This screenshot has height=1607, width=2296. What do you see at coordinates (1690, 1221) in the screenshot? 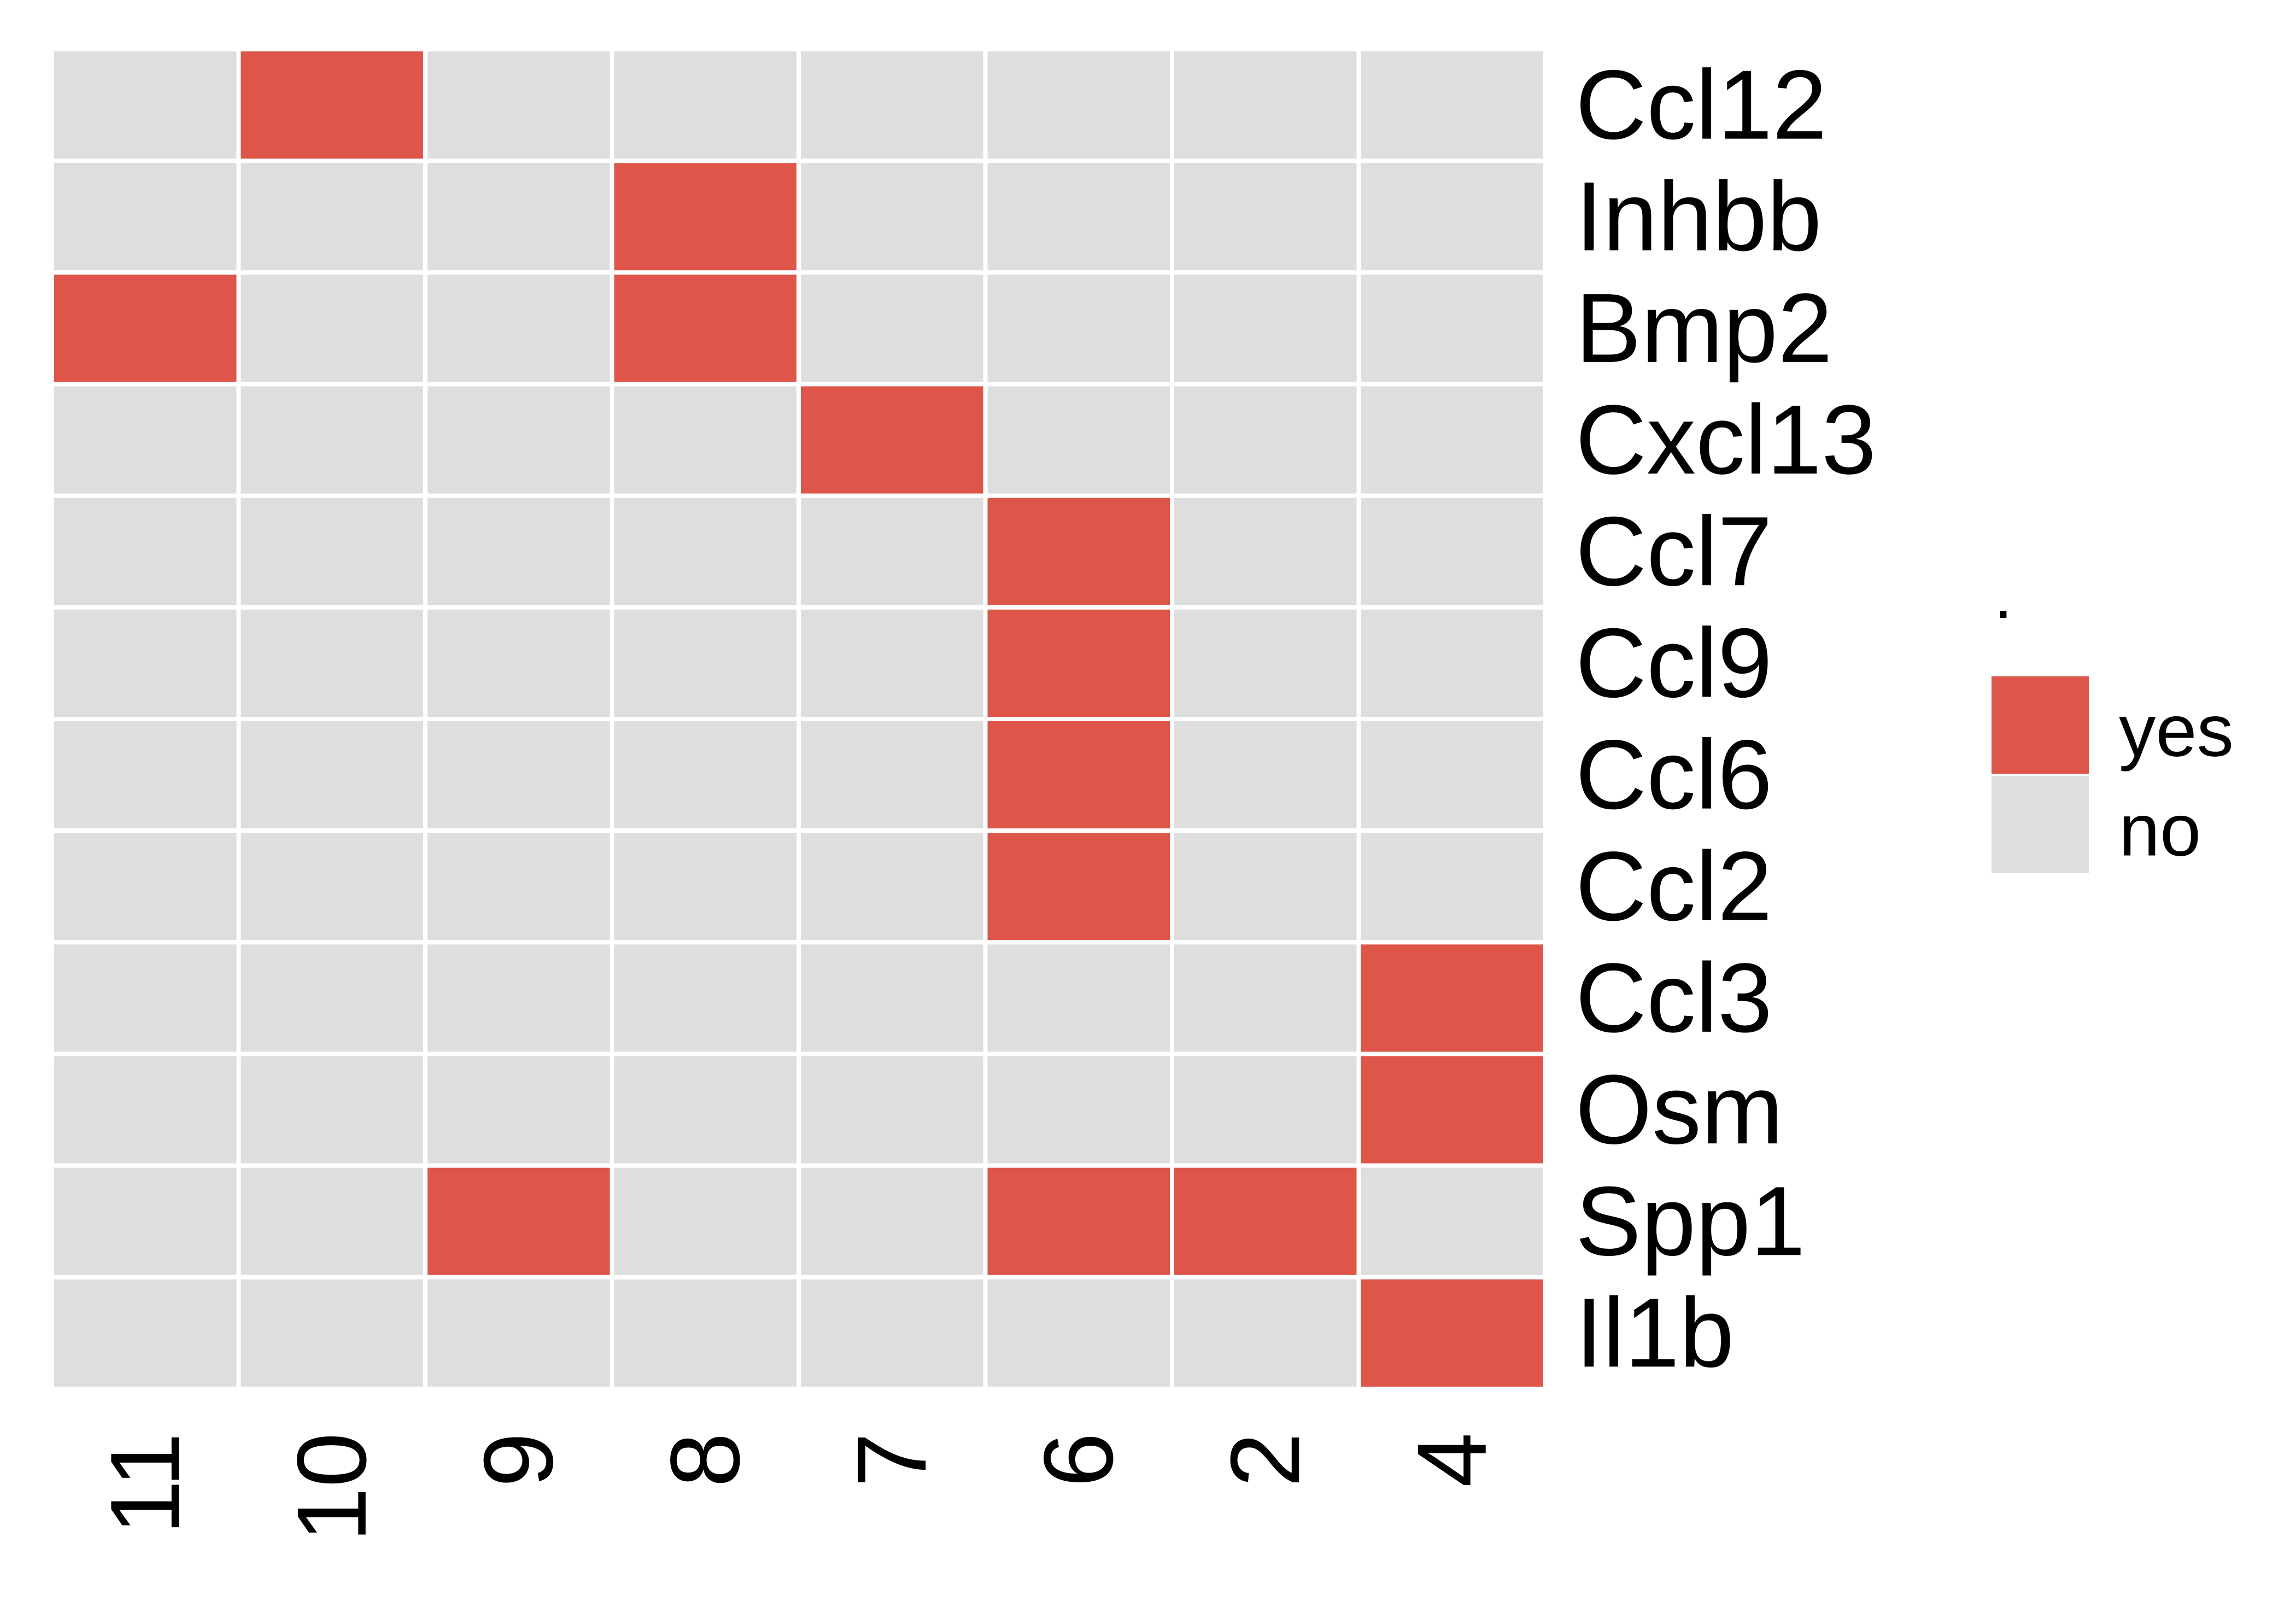
I see `y-tick-label: Spp1` at bounding box center [1690, 1221].